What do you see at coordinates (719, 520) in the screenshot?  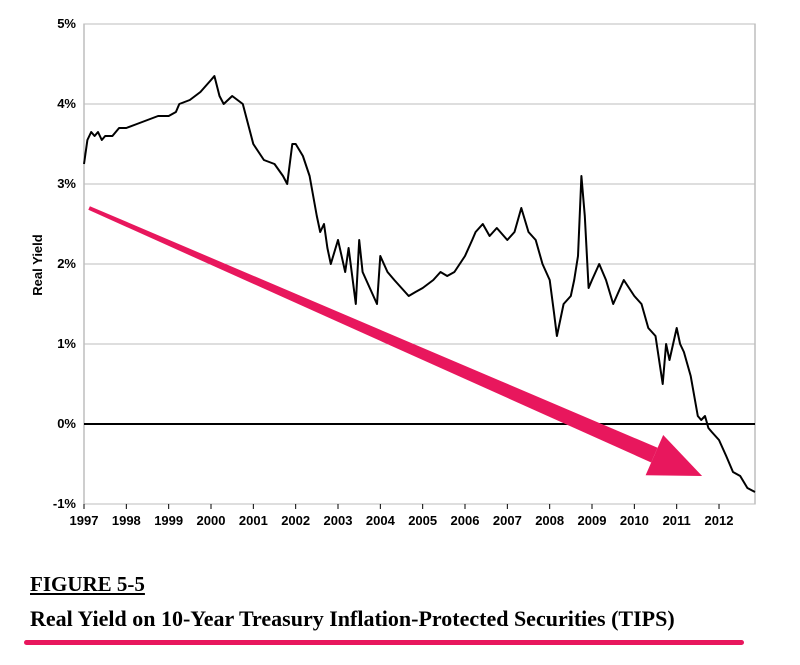 I see `x-tick-label: 2012` at bounding box center [719, 520].